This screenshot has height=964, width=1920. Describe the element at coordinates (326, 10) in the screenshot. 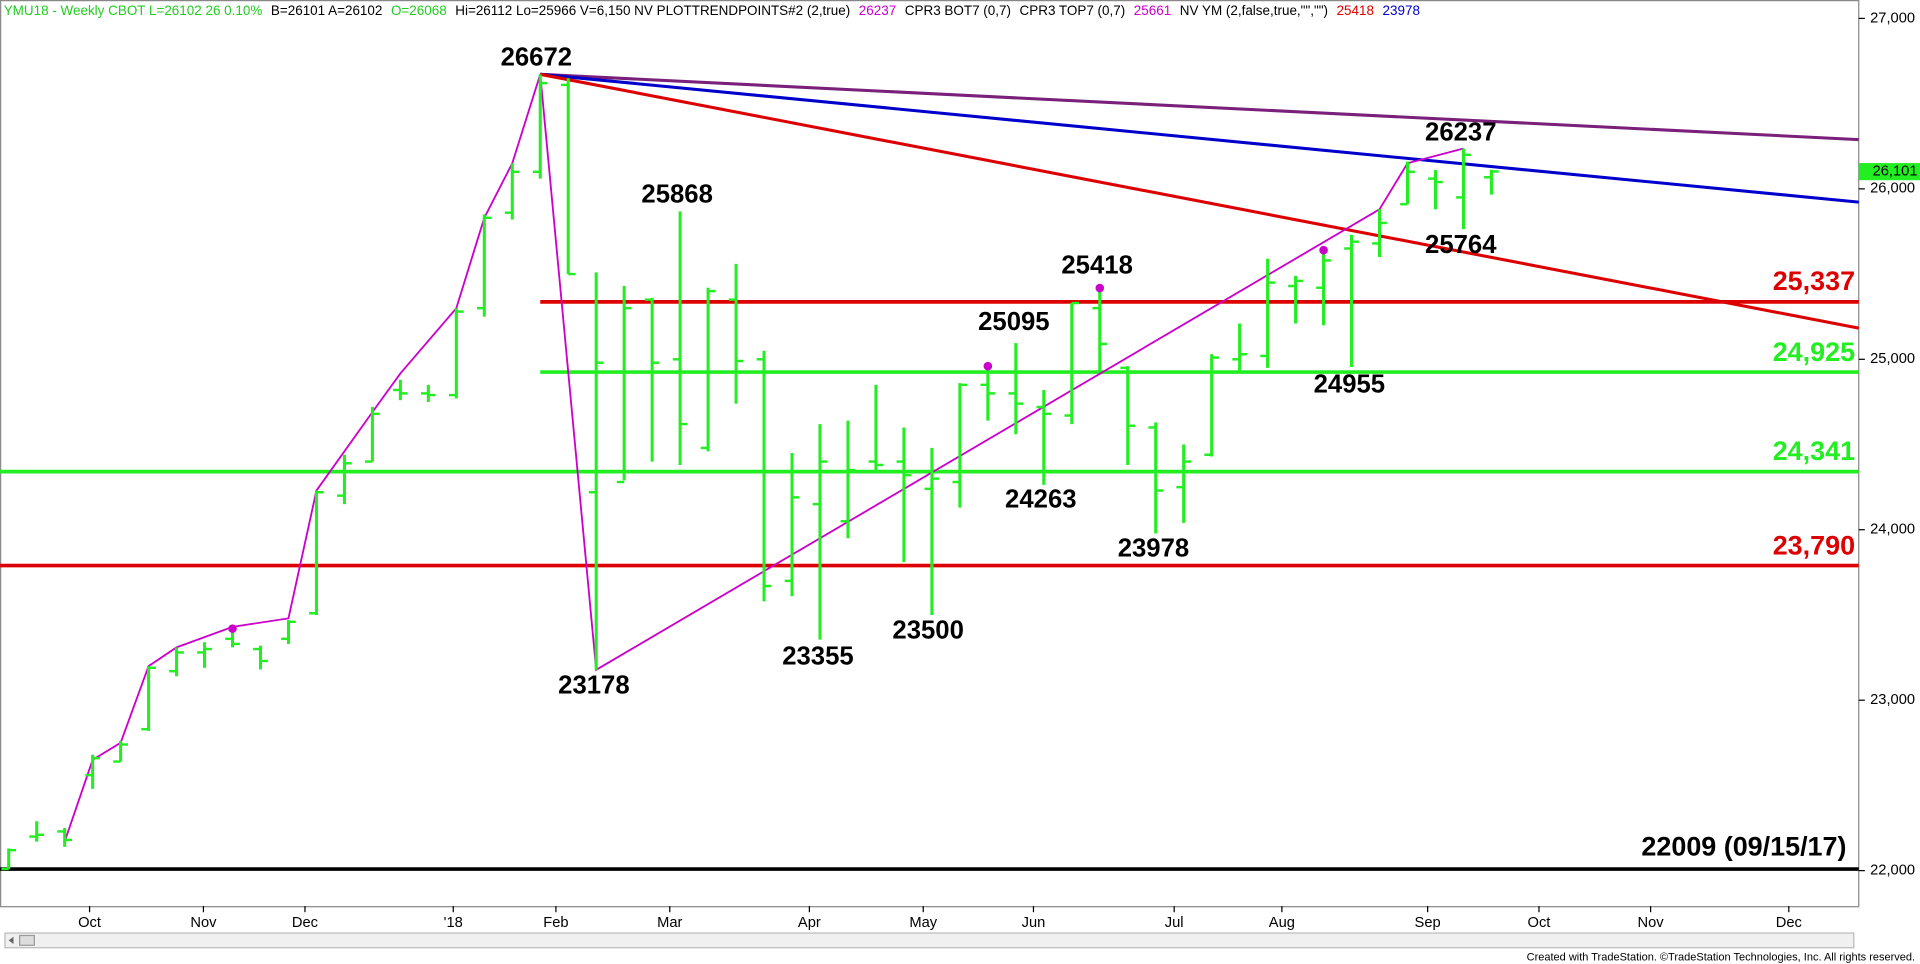

I see `status-segment: B=26101 A=26102` at that location.